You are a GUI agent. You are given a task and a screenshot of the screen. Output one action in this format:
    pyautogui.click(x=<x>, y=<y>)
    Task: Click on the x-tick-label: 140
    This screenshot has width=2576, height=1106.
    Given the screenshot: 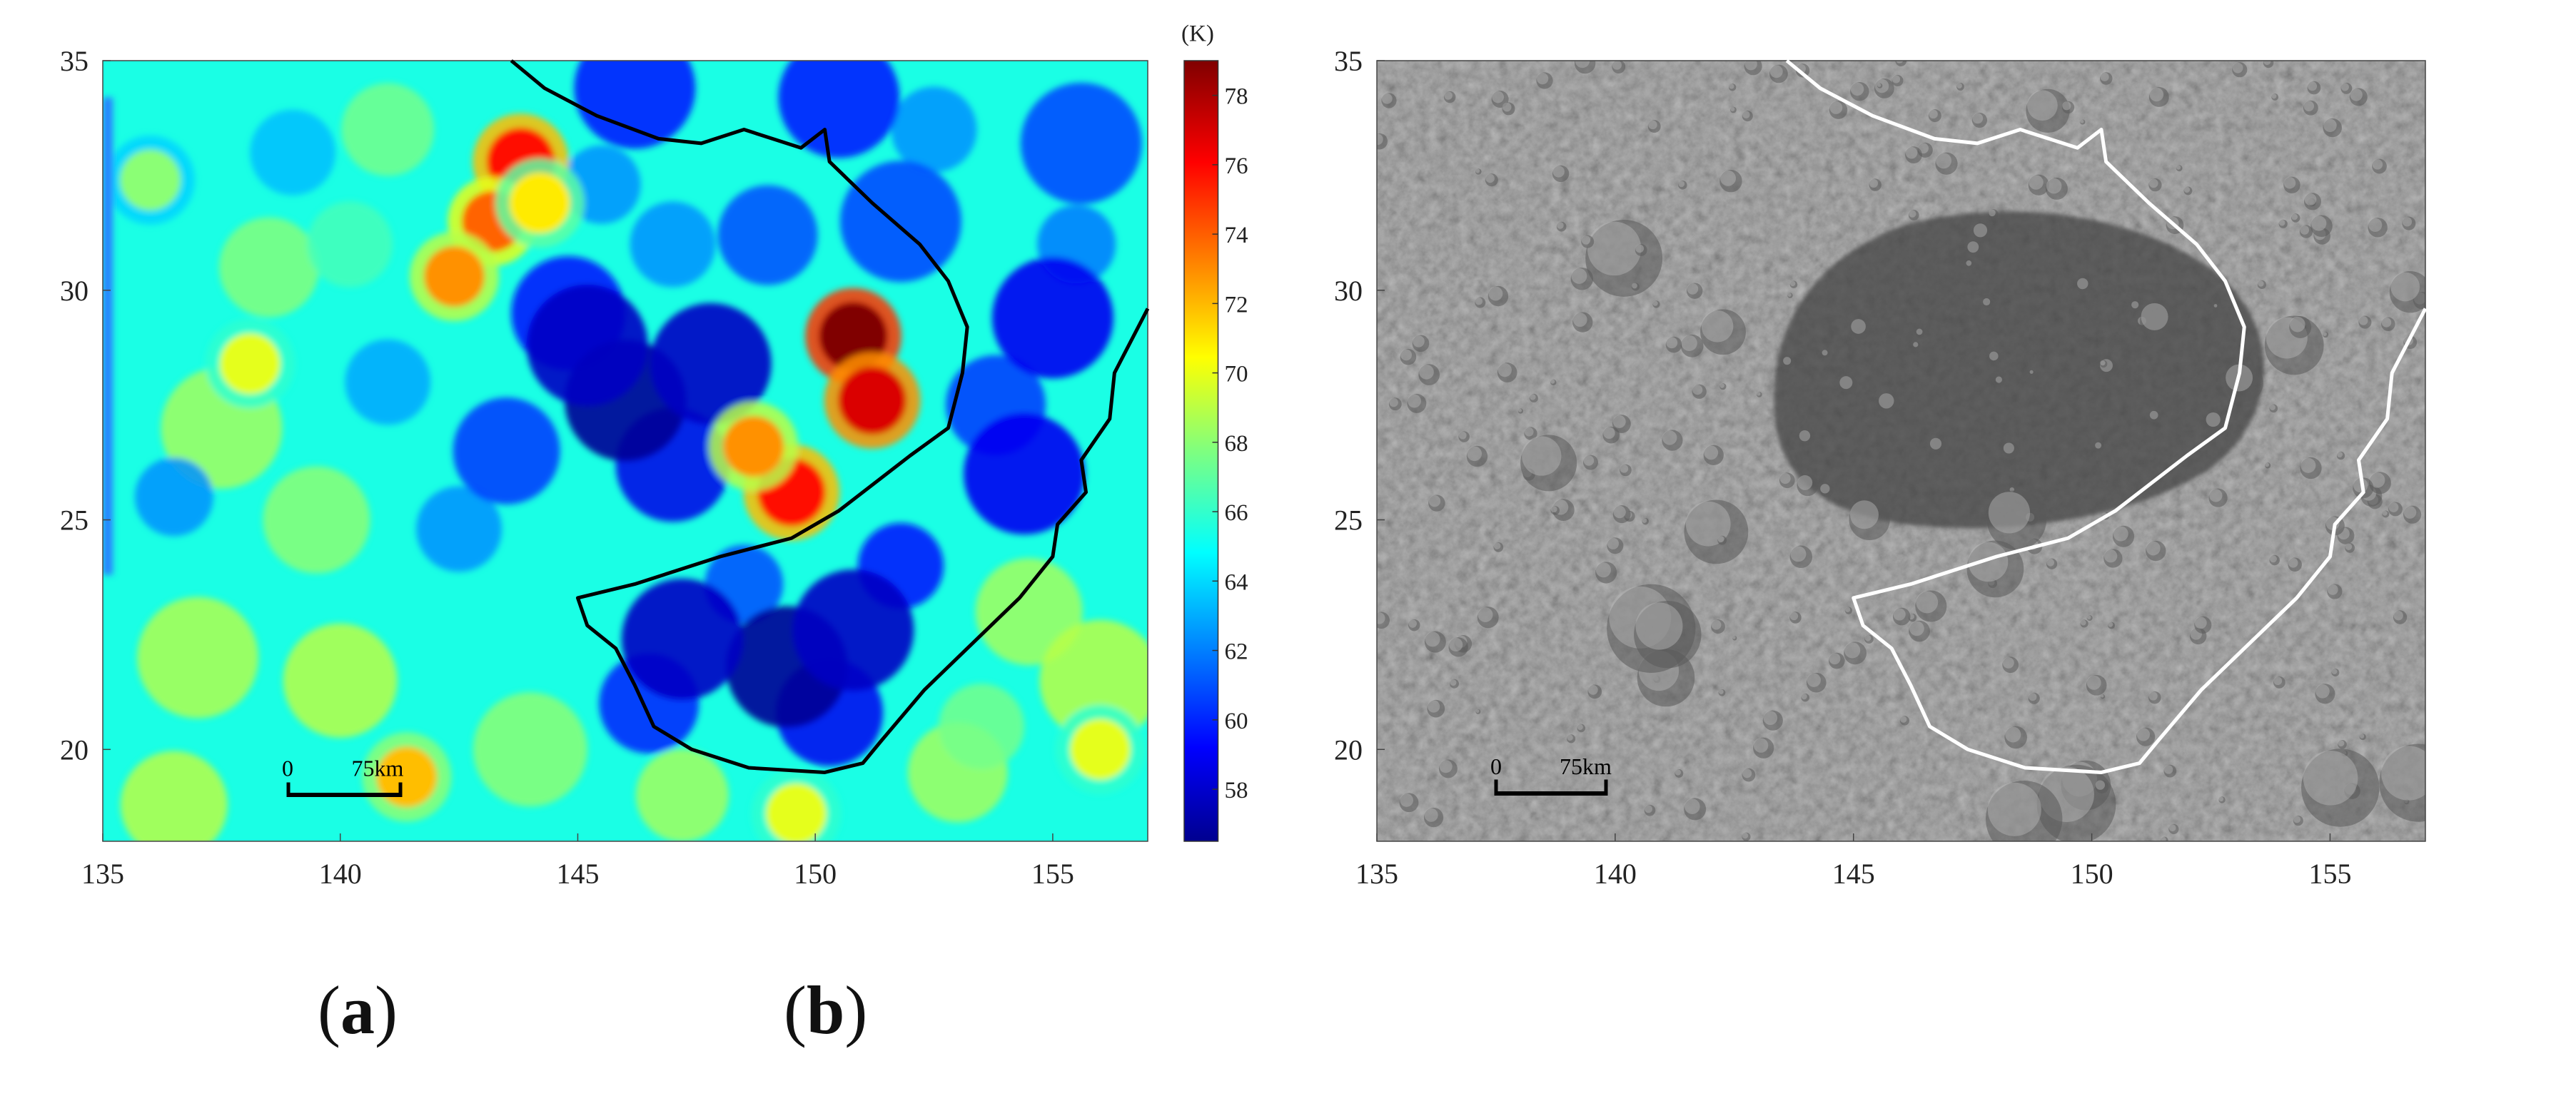 What is the action you would take?
    pyautogui.click(x=340, y=874)
    